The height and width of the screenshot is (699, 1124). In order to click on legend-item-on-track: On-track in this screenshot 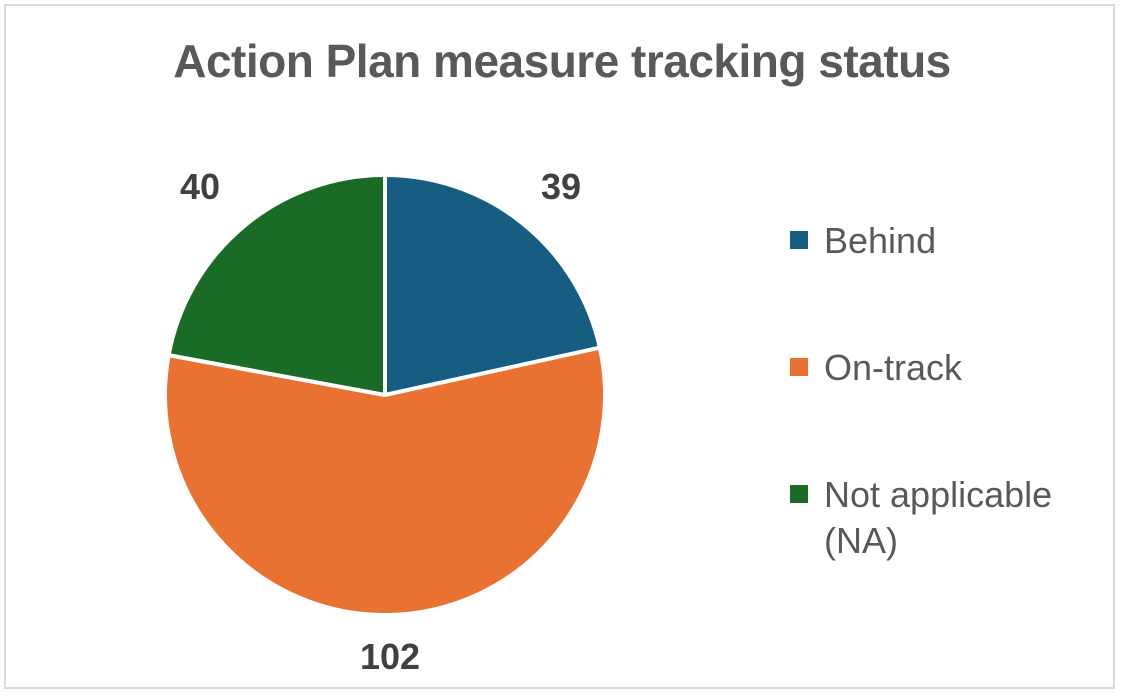, I will do `click(876, 368)`.